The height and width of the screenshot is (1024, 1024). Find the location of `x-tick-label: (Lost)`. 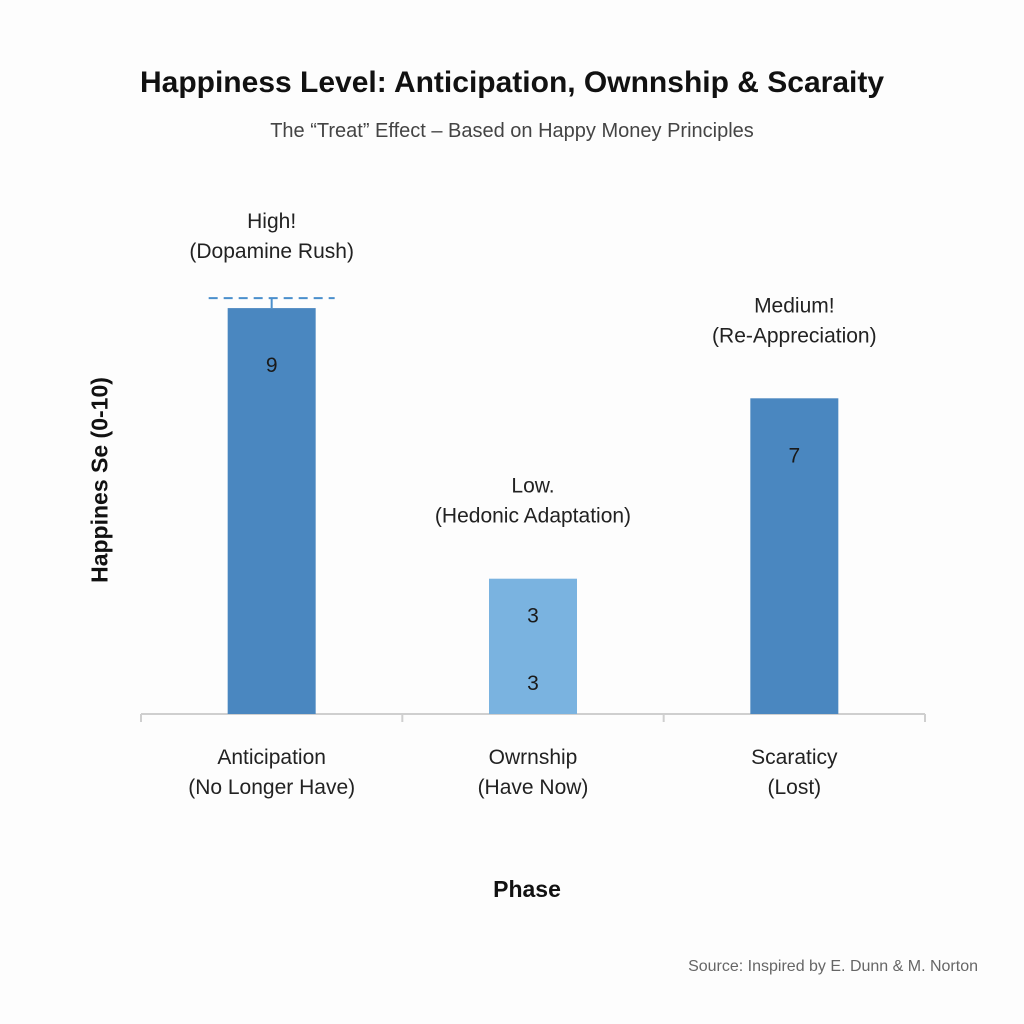

x-tick-label: (Lost) is located at coordinates (794, 787).